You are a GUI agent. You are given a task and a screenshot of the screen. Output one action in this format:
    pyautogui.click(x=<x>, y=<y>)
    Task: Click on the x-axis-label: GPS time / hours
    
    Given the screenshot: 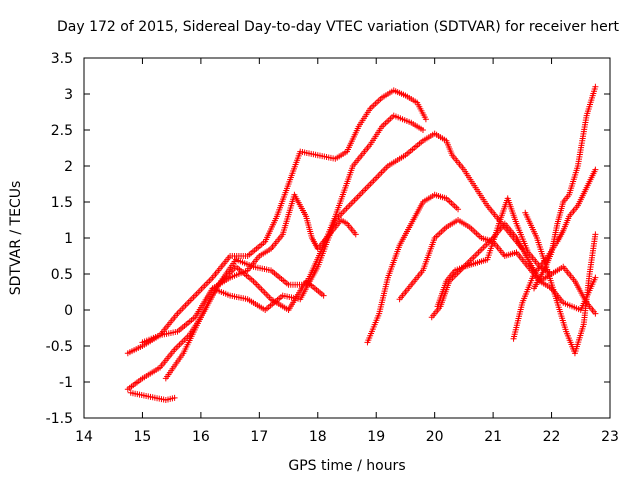 What is the action you would take?
    pyautogui.click(x=346, y=466)
    